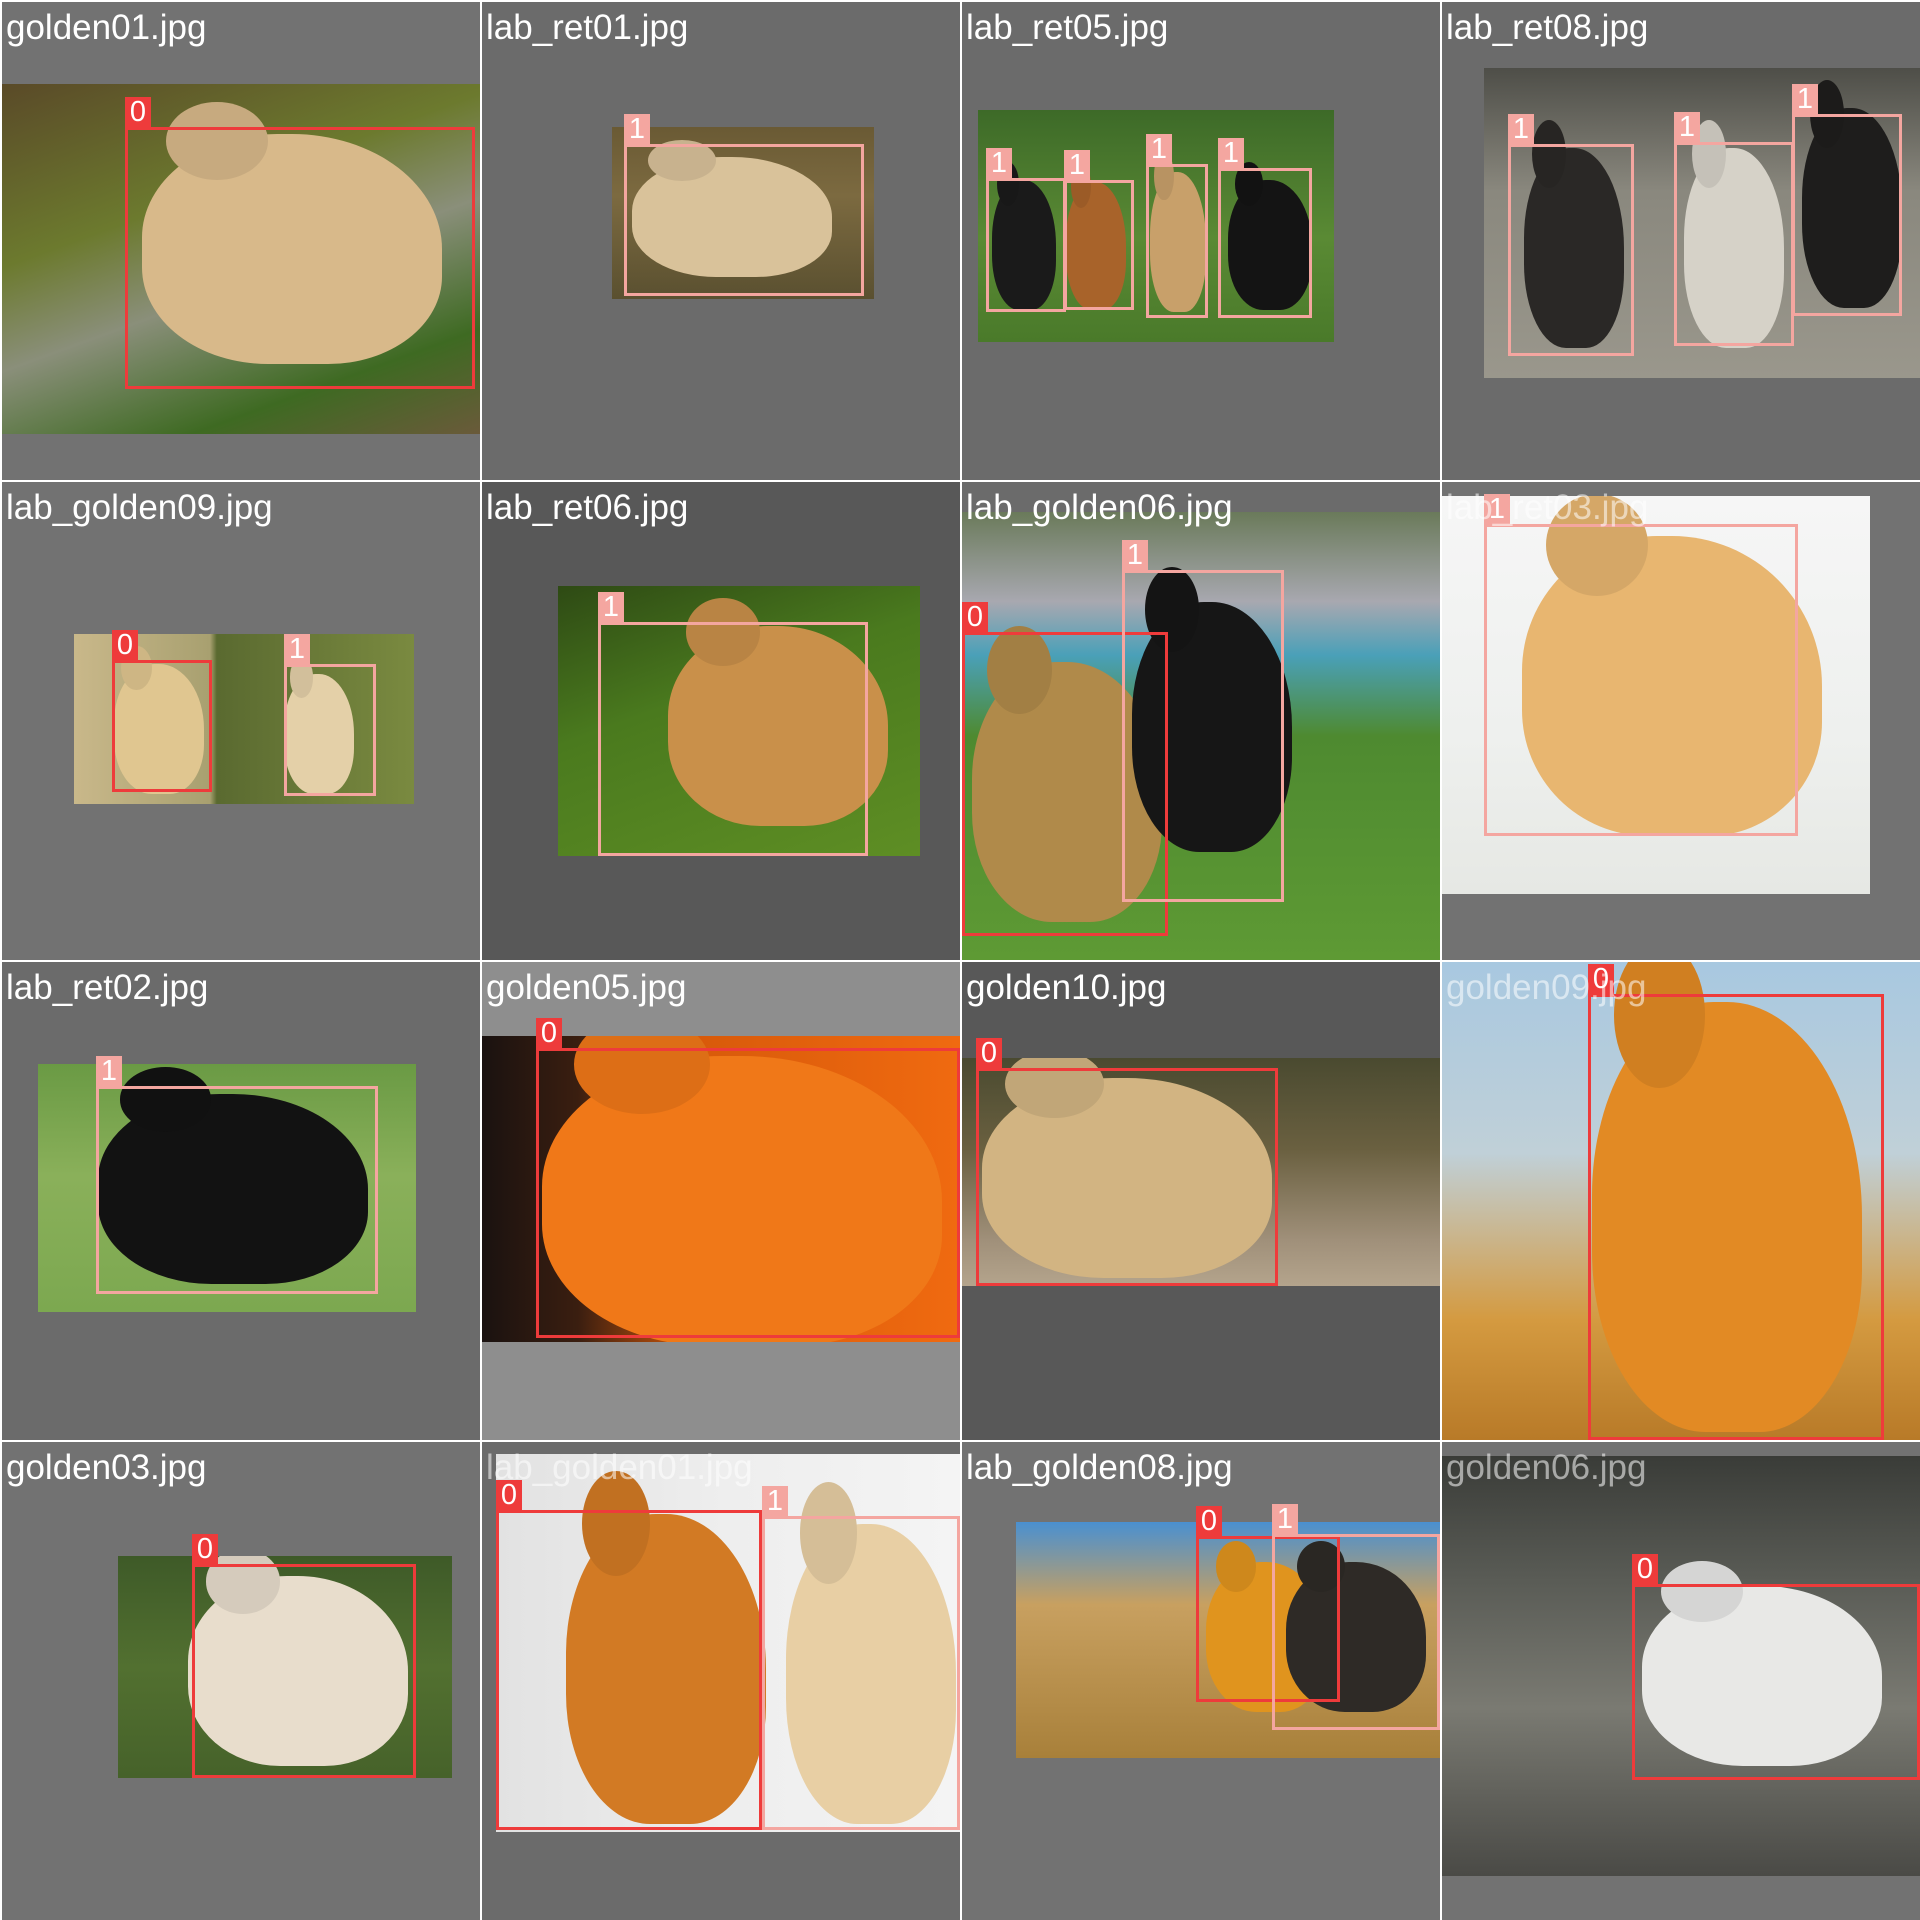 The height and width of the screenshot is (1920, 1920). I want to click on image-filename: golden06.jpg, so click(1546, 1467).